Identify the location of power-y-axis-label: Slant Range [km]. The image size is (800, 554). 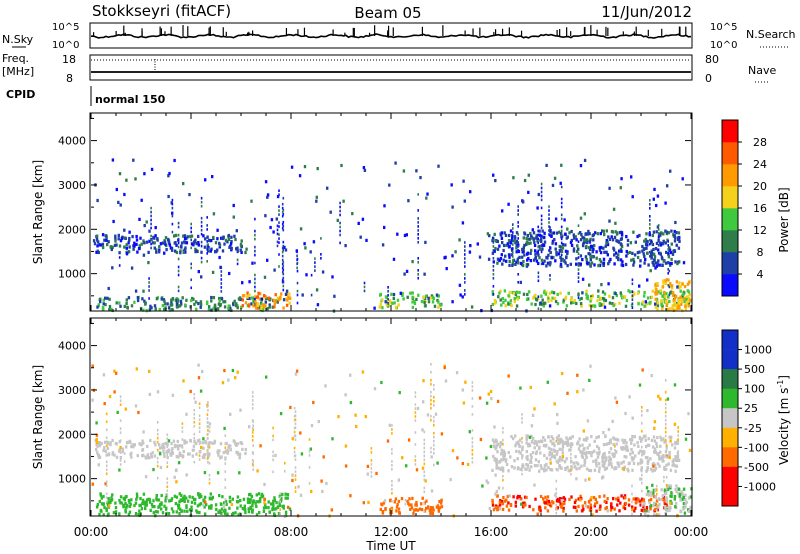
(38, 212).